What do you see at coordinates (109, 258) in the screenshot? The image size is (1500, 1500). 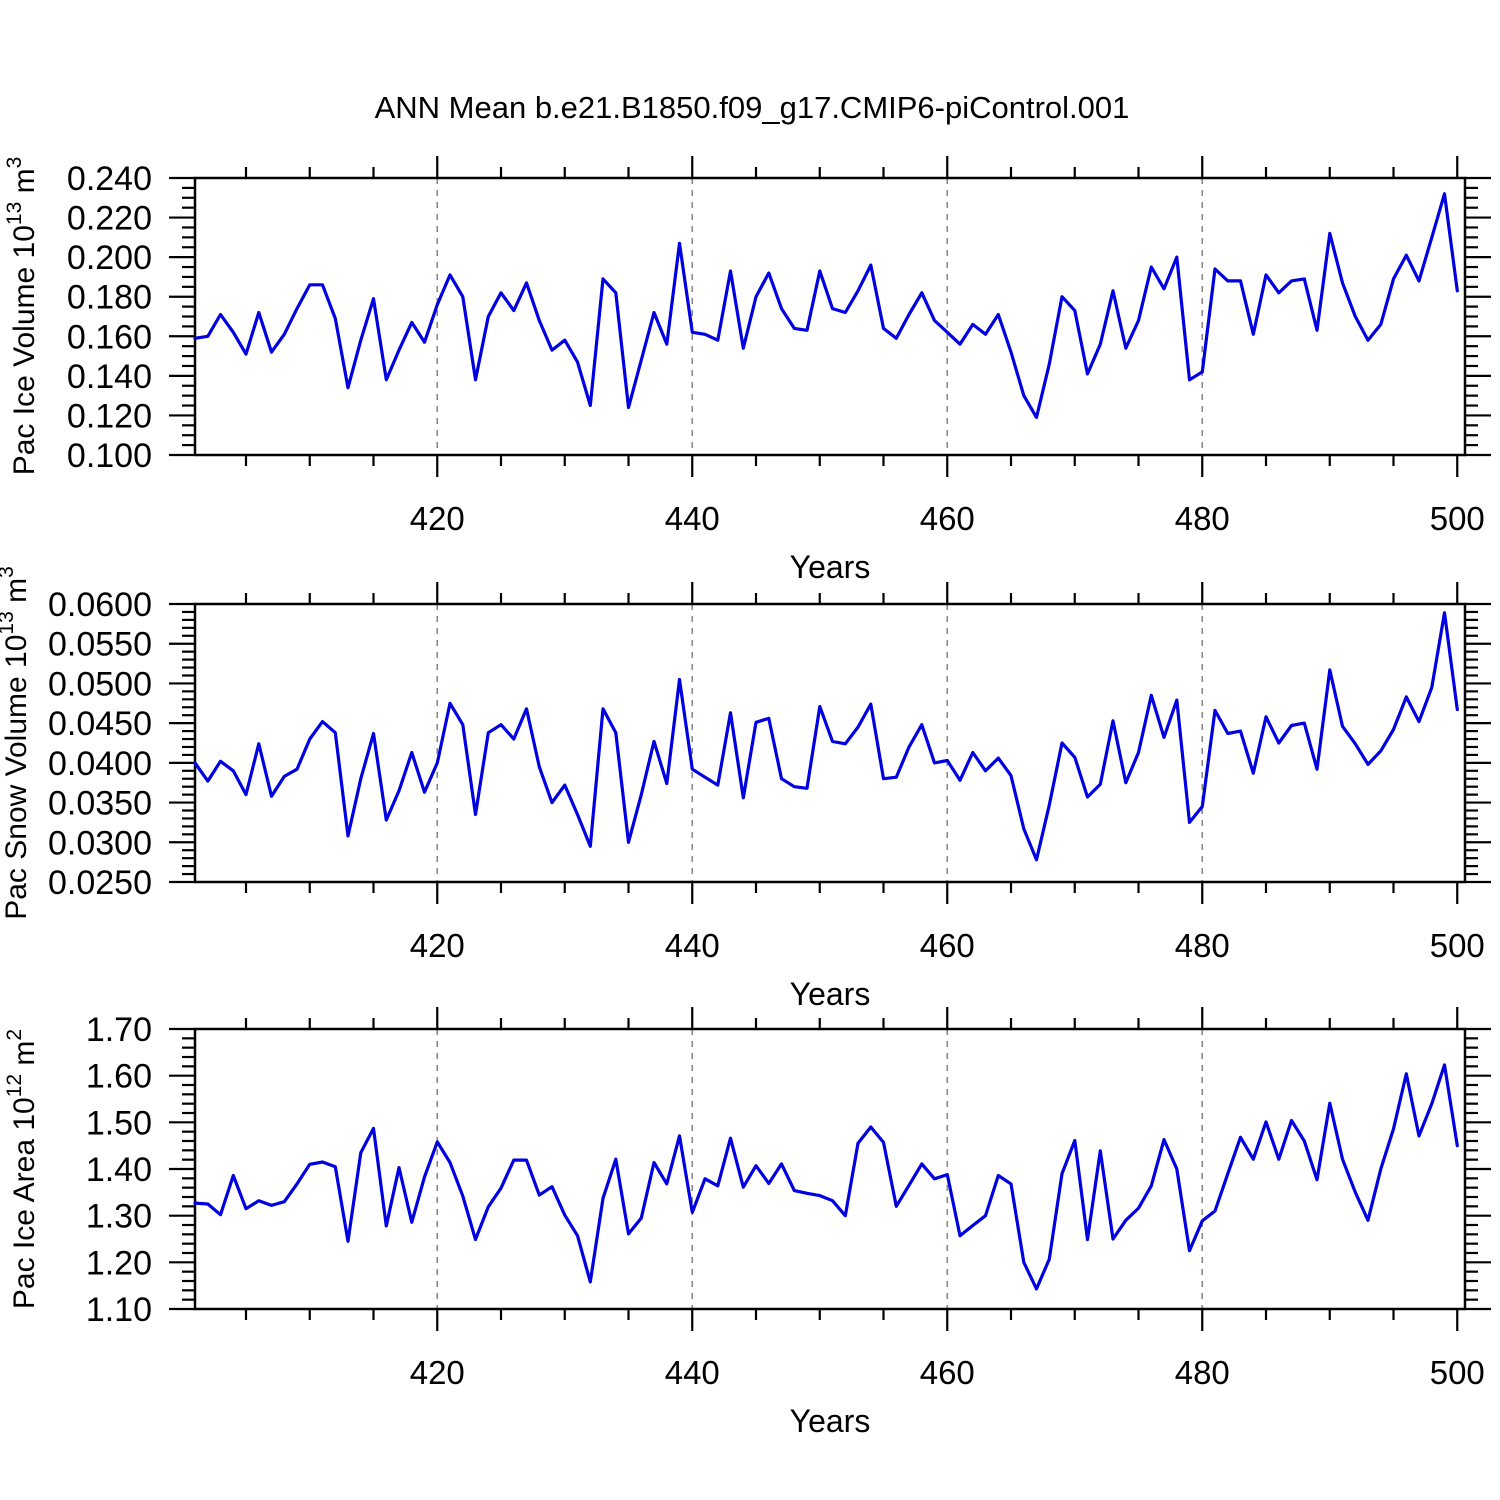 I see `y-tick-label: 0.200` at bounding box center [109, 258].